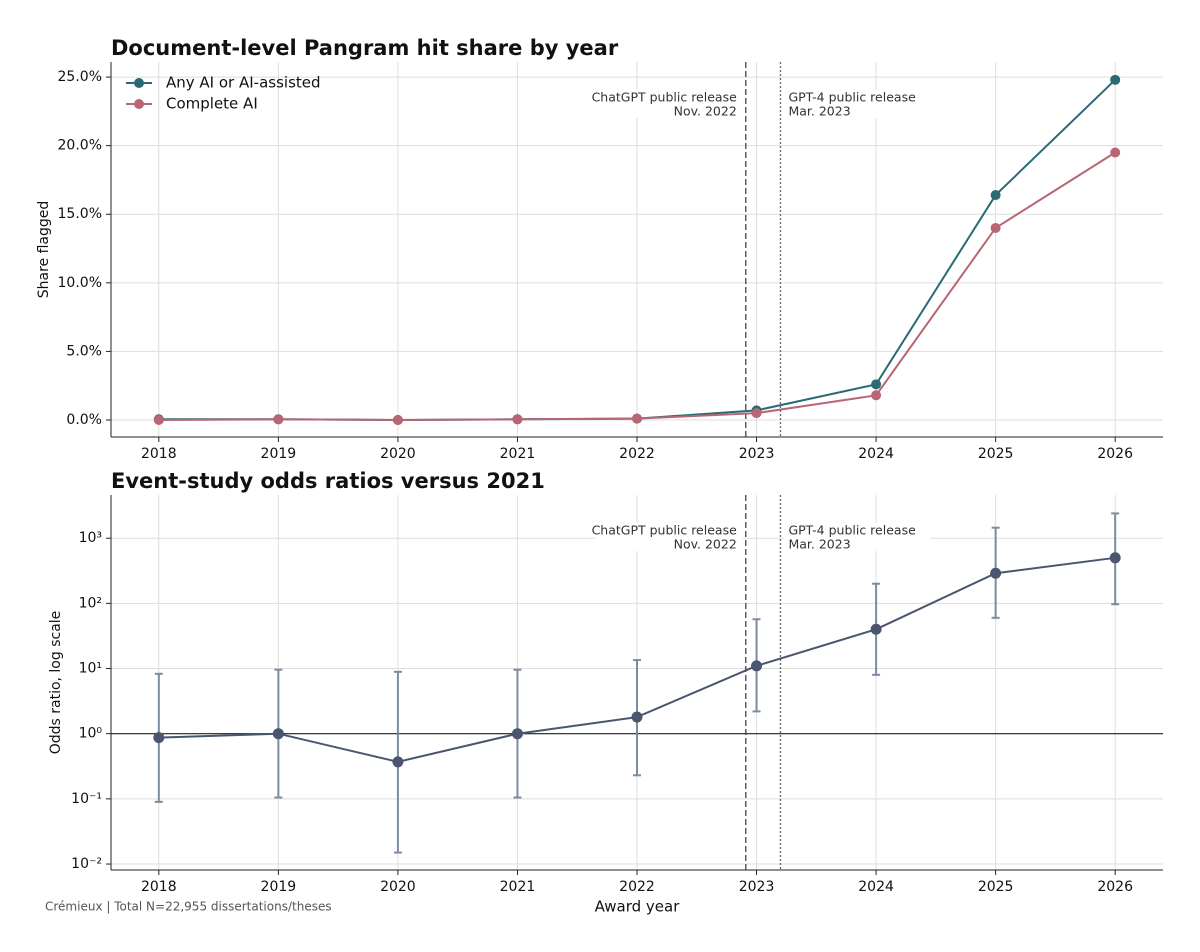 The height and width of the screenshot is (952, 1200). What do you see at coordinates (84, 351) in the screenshot?
I see `y-tick-label: 5.0%` at bounding box center [84, 351].